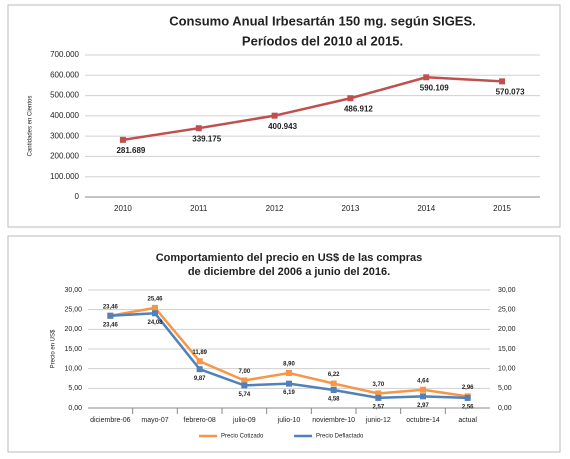 The height and width of the screenshot is (459, 570). I want to click on y-tick-label: 300.000, so click(64, 135).